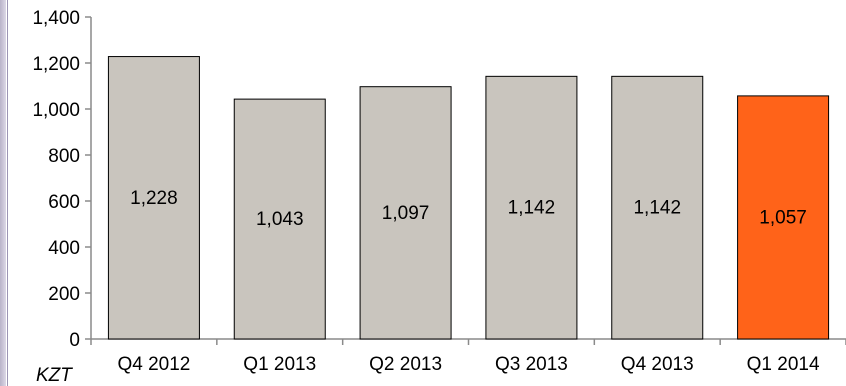  Describe the element at coordinates (64, 294) in the screenshot. I see `y-tick-label: 200` at that location.